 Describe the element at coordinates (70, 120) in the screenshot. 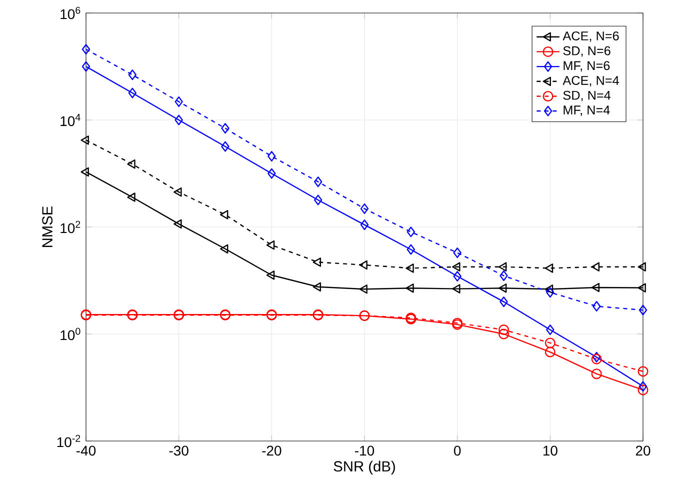

I see `y-tick-label: 10$^{4}$` at that location.